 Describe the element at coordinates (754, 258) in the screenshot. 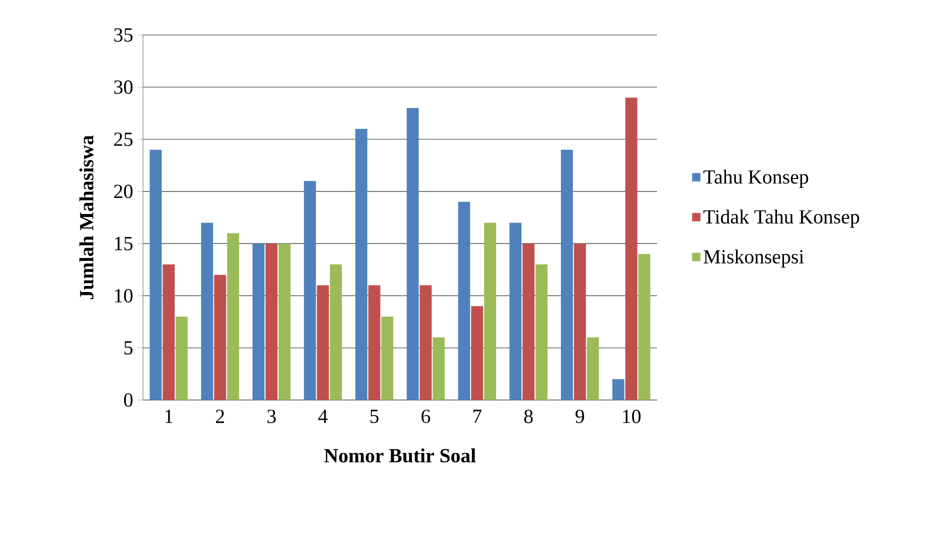

I see `legend-label: Miskonsepsi` at that location.